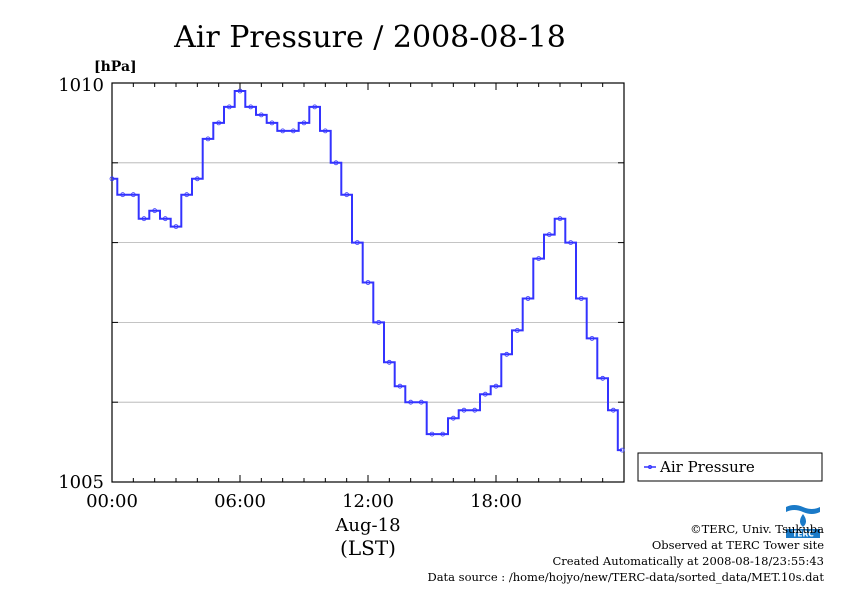 The image size is (842, 595). I want to click on legend-label: Air Pressure, so click(707, 467).